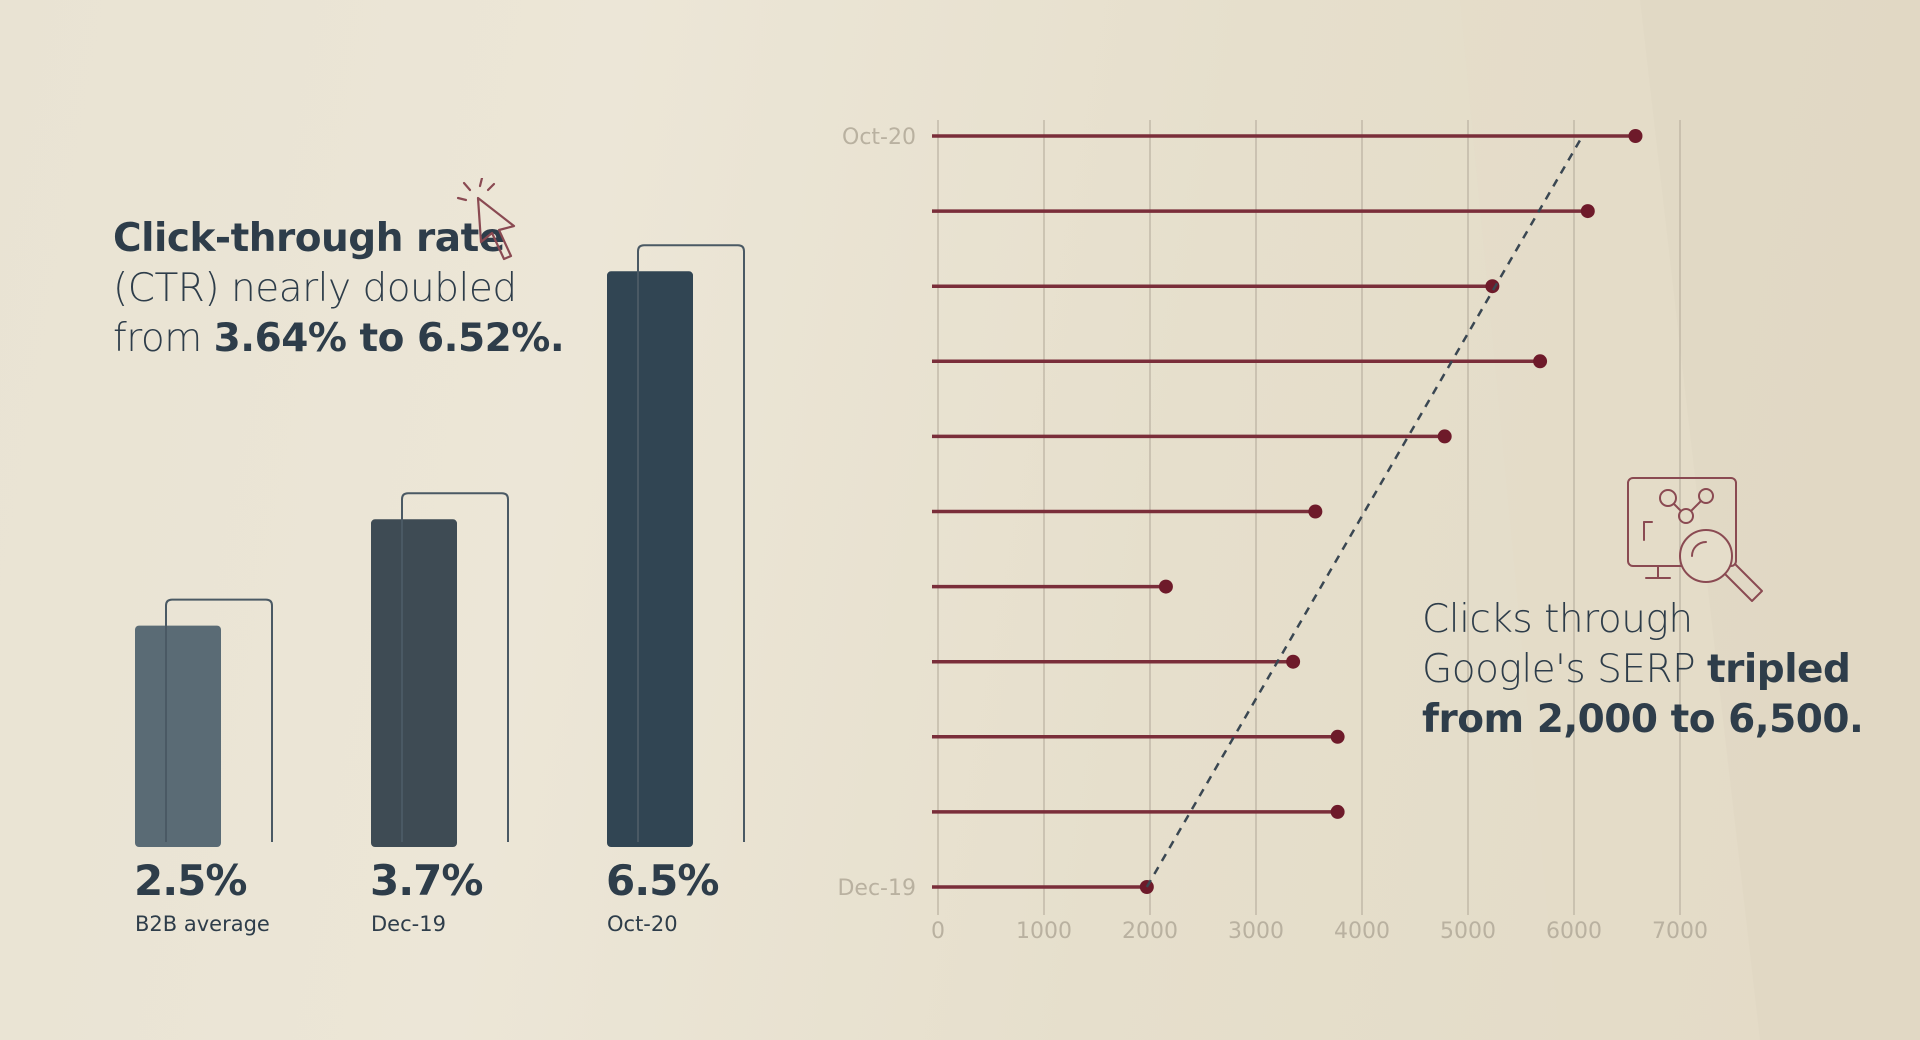 The width and height of the screenshot is (1920, 1040). I want to click on bar-category-label: Dec-19, so click(408, 924).